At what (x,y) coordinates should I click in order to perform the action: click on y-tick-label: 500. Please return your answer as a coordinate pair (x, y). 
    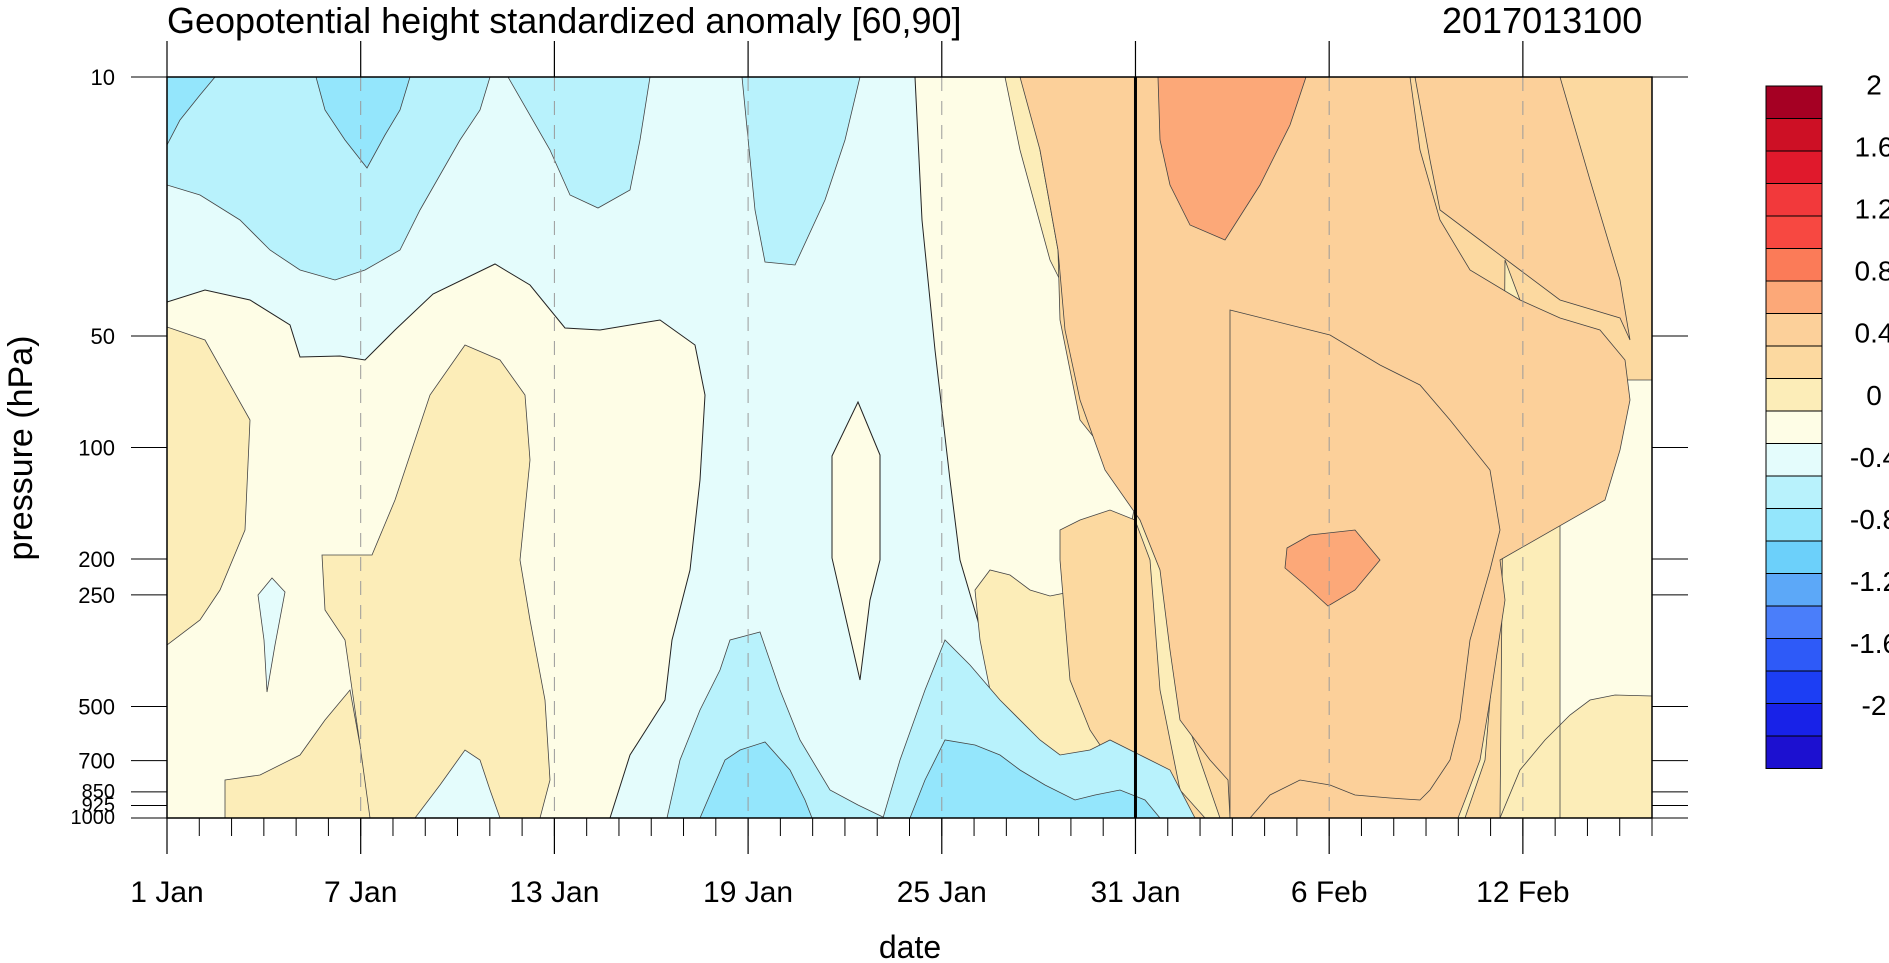
    Looking at the image, I should click on (96, 706).